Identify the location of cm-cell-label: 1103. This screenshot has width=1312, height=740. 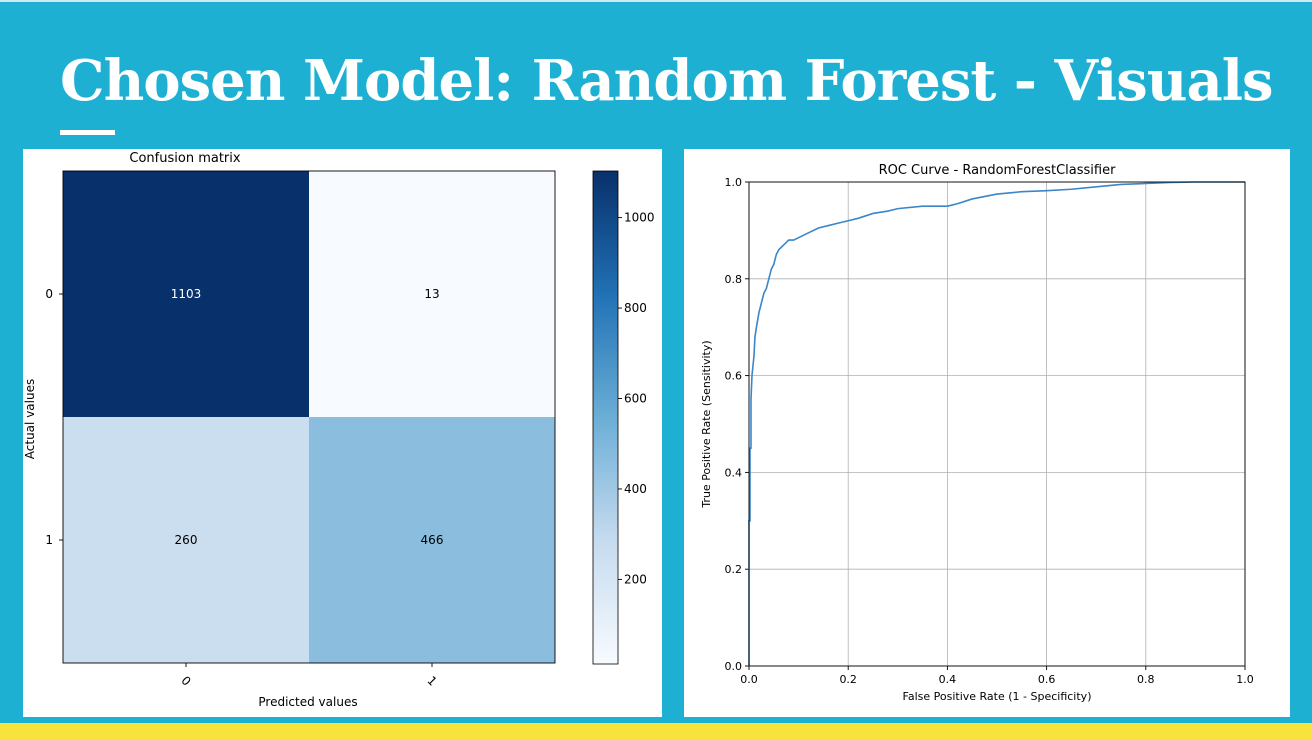
(186, 294).